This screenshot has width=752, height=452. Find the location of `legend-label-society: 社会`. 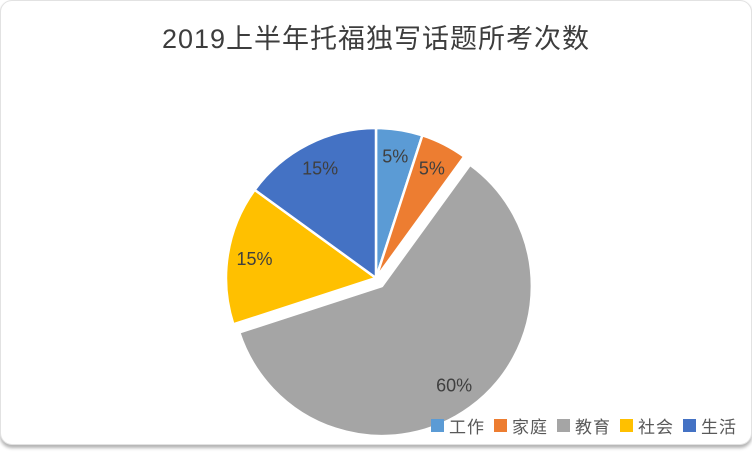

legend-label-society: 社会 is located at coordinates (656, 427).